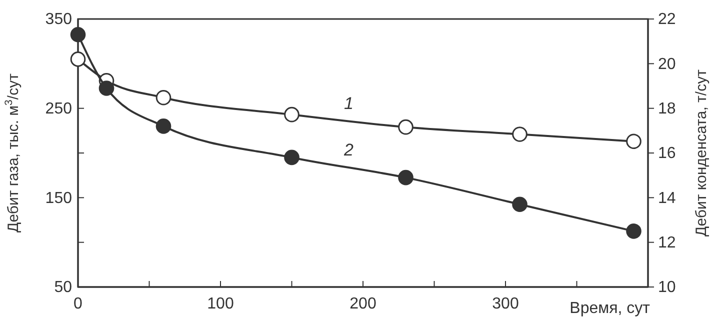 This screenshot has width=718, height=331. Describe the element at coordinates (349, 103) in the screenshot. I see `series-label: 1` at that location.